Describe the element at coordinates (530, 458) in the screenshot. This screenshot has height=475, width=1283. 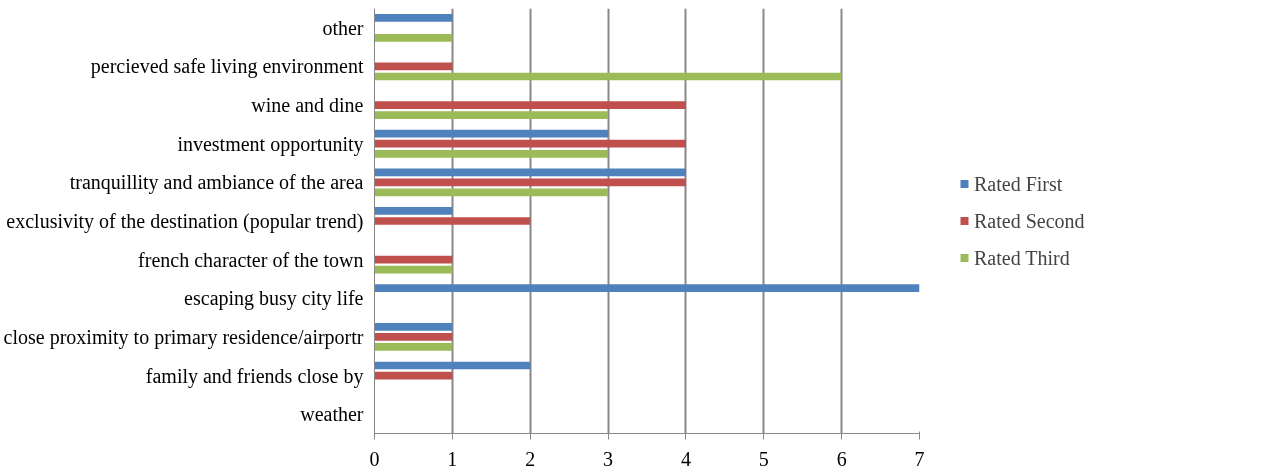
I see `x-tick-label: 2` at that location.